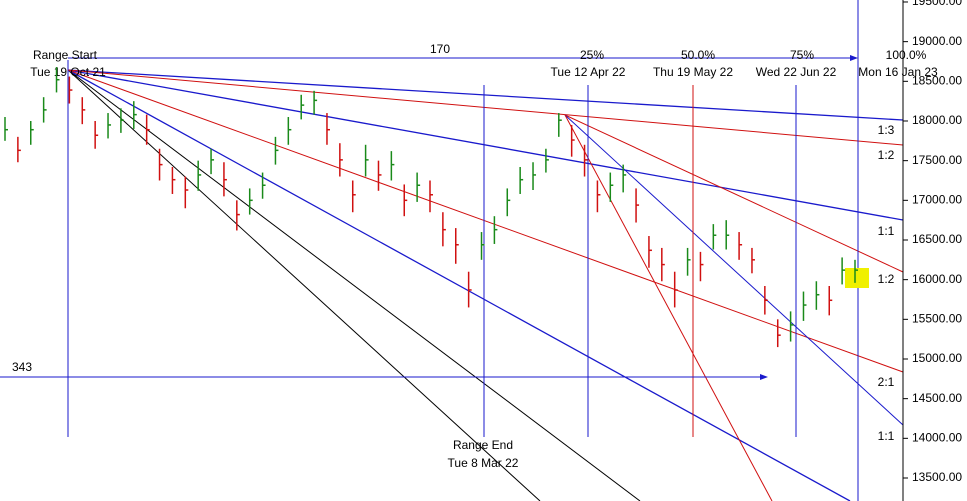 The height and width of the screenshot is (501, 967). I want to click on y-tick-label: 17500.00, so click(937, 160).